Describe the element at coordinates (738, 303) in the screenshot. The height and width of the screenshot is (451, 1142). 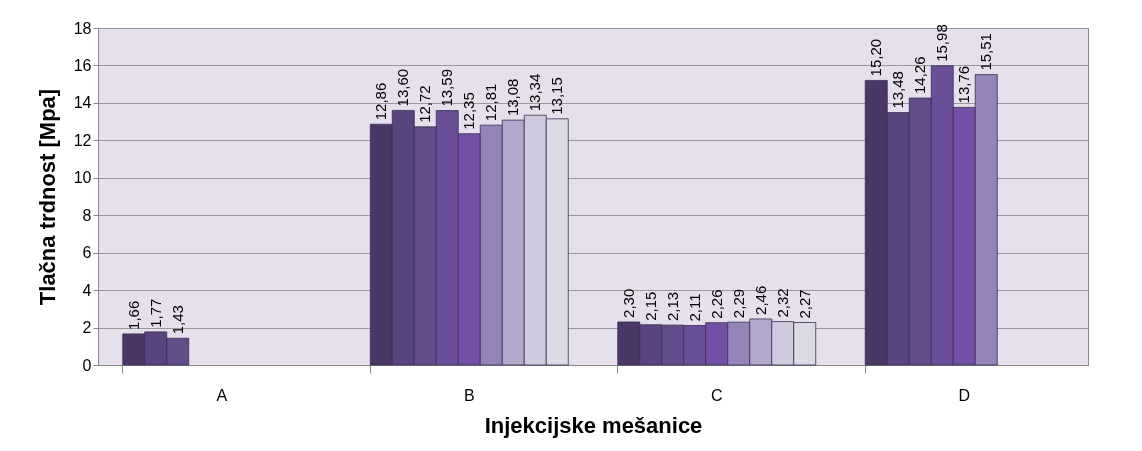
I see `data-label: 2,29` at that location.